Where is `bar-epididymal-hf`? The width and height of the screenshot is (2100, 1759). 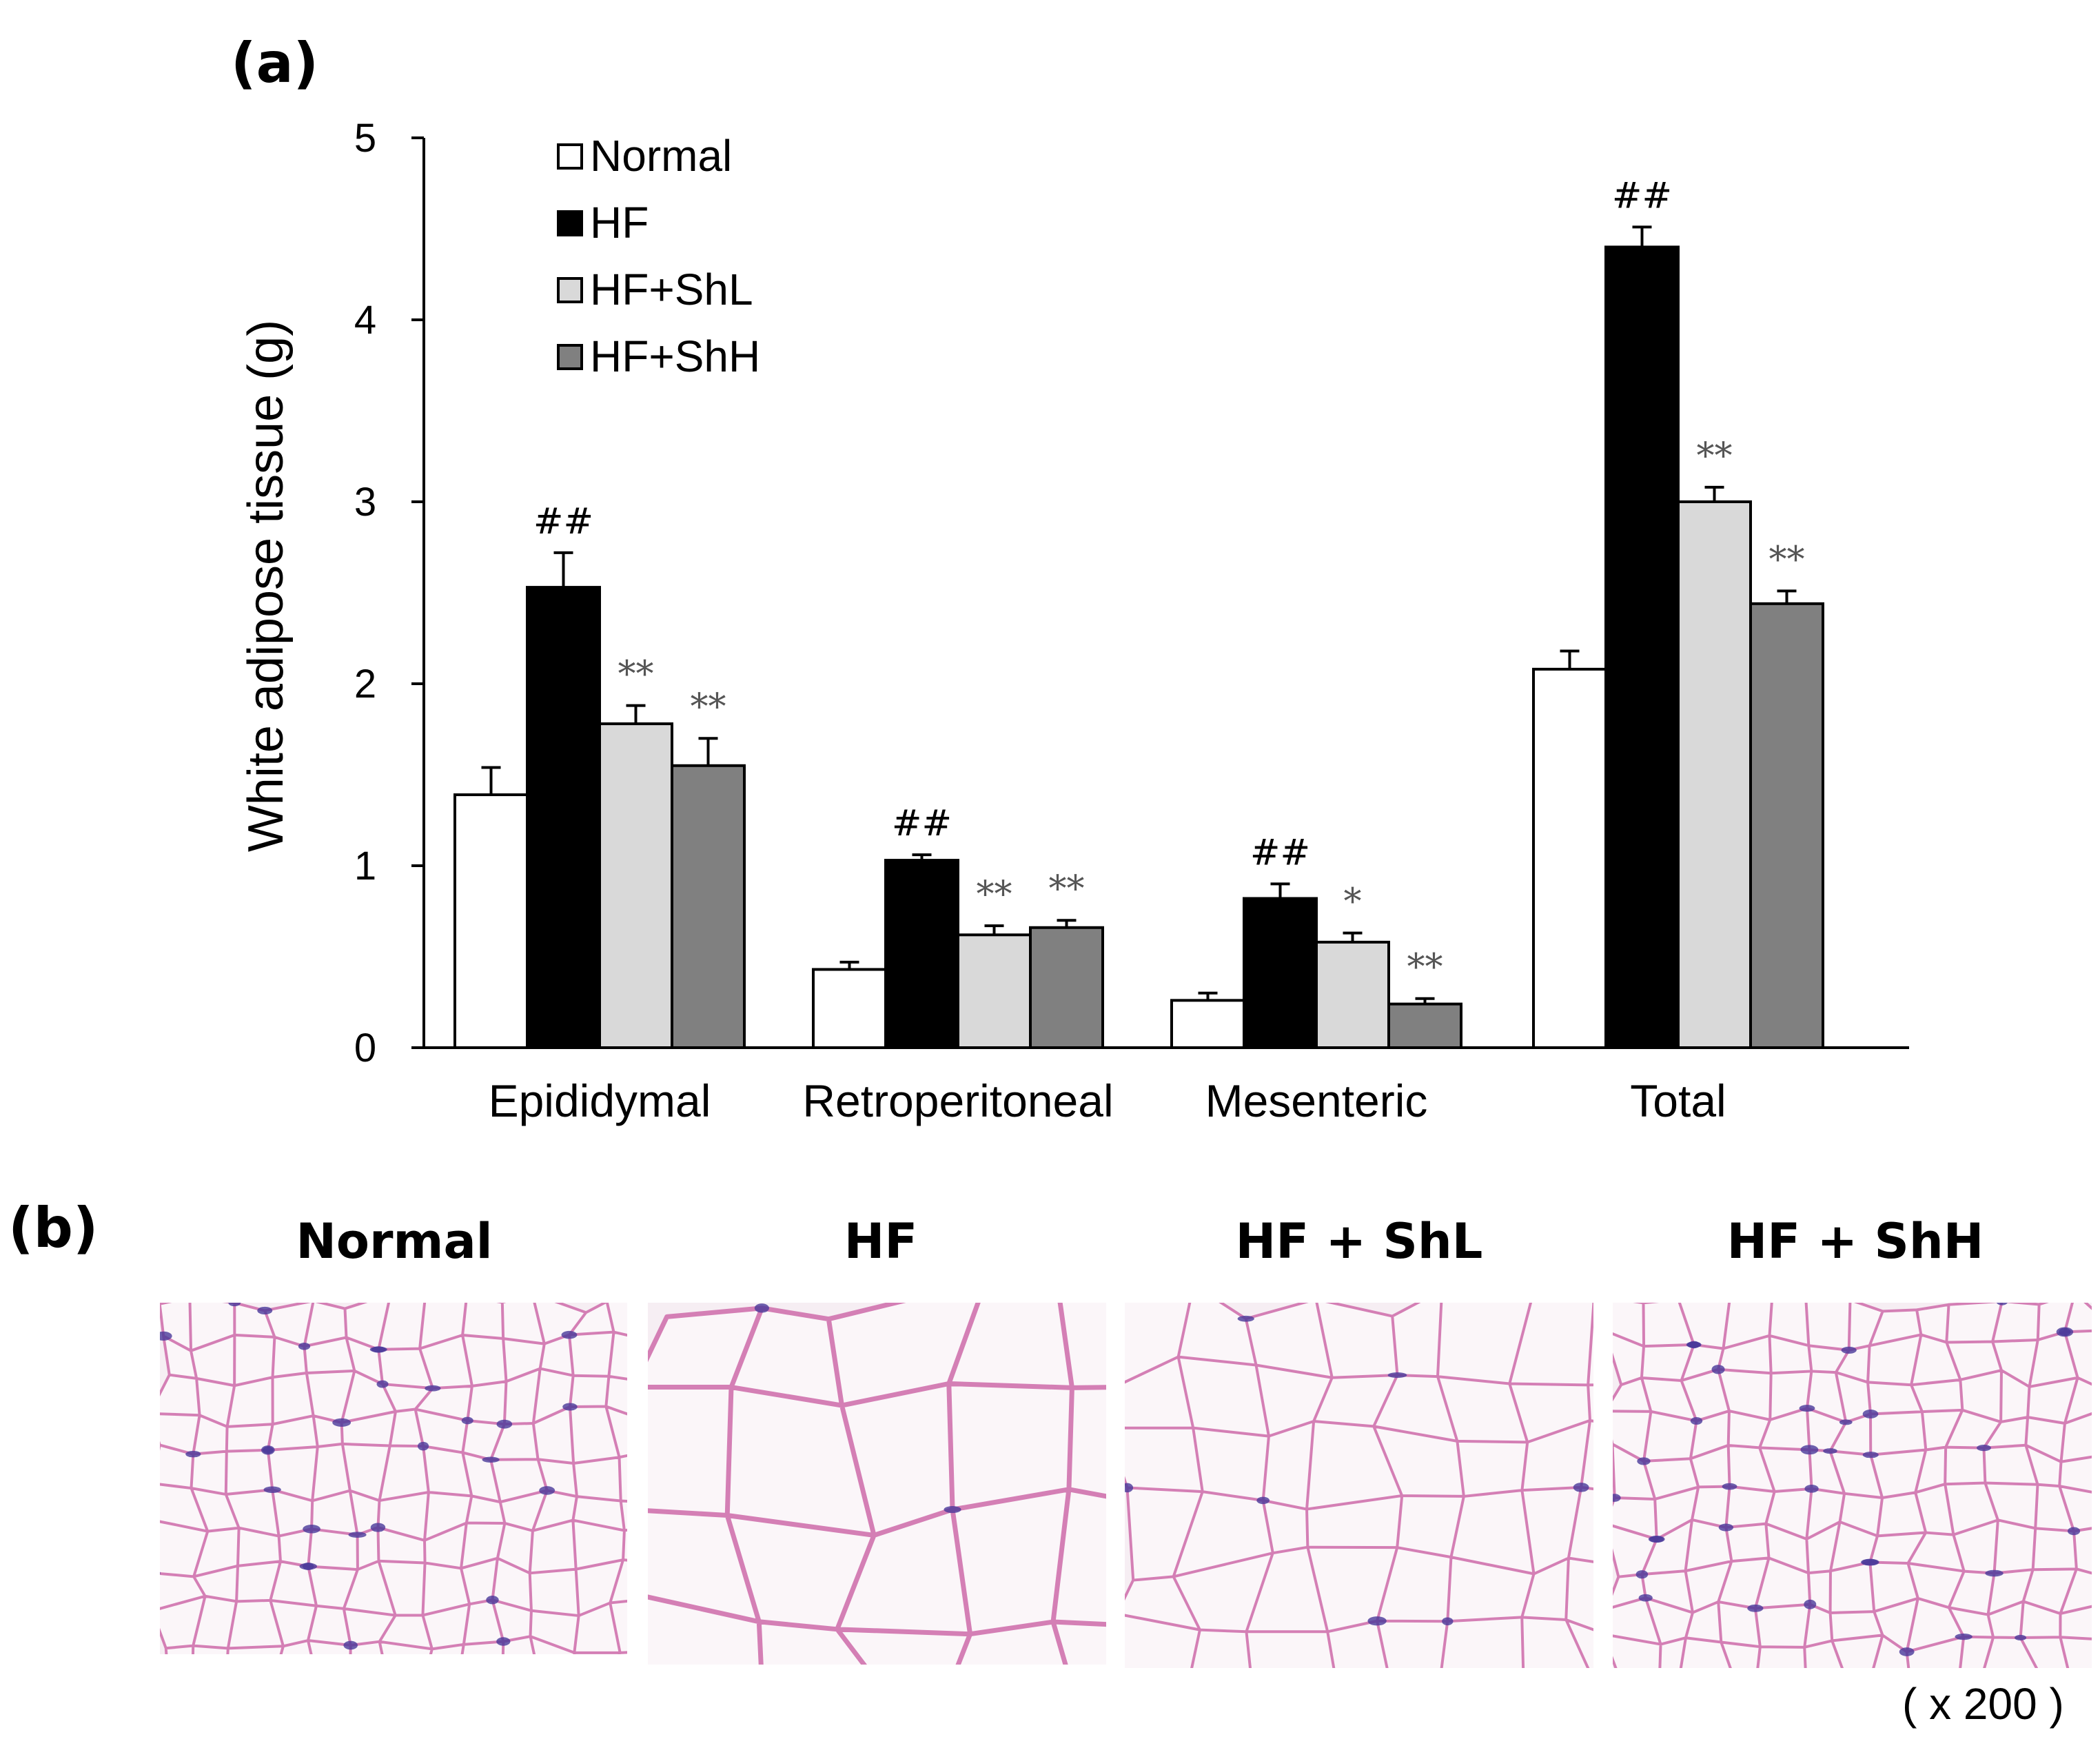
bar-epididymal-hf is located at coordinates (563, 817).